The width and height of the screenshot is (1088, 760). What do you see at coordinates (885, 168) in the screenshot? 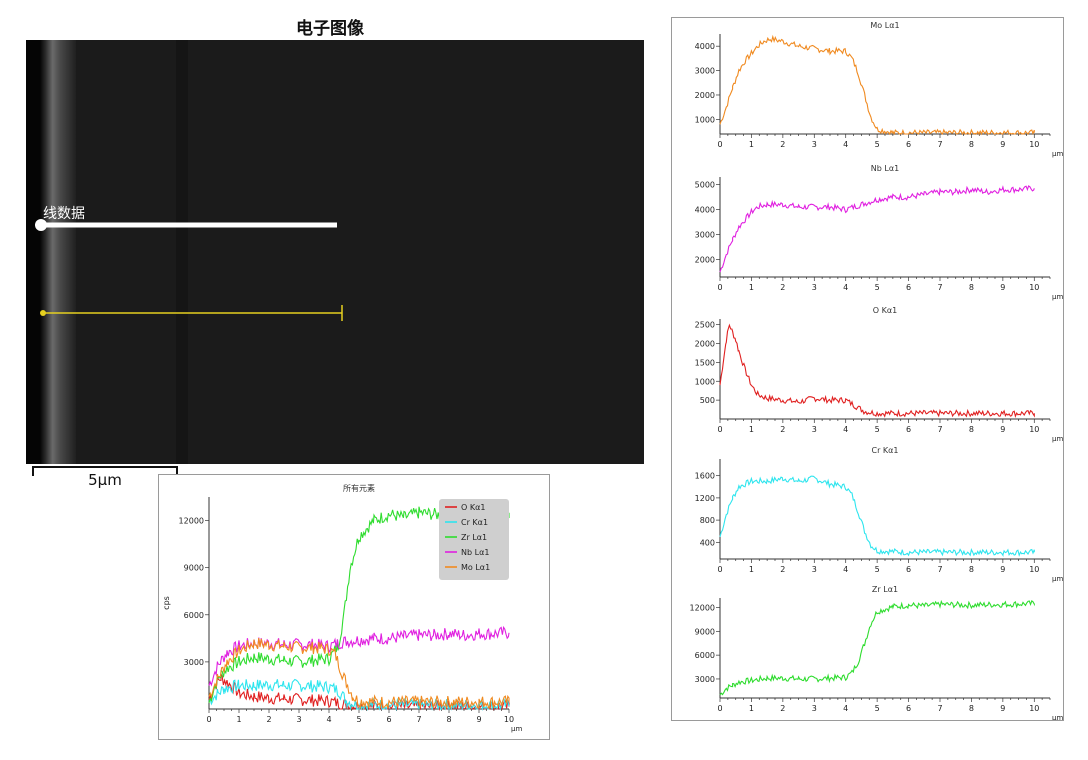
I see `nb-chart-title: Nb Lα1` at bounding box center [885, 168].